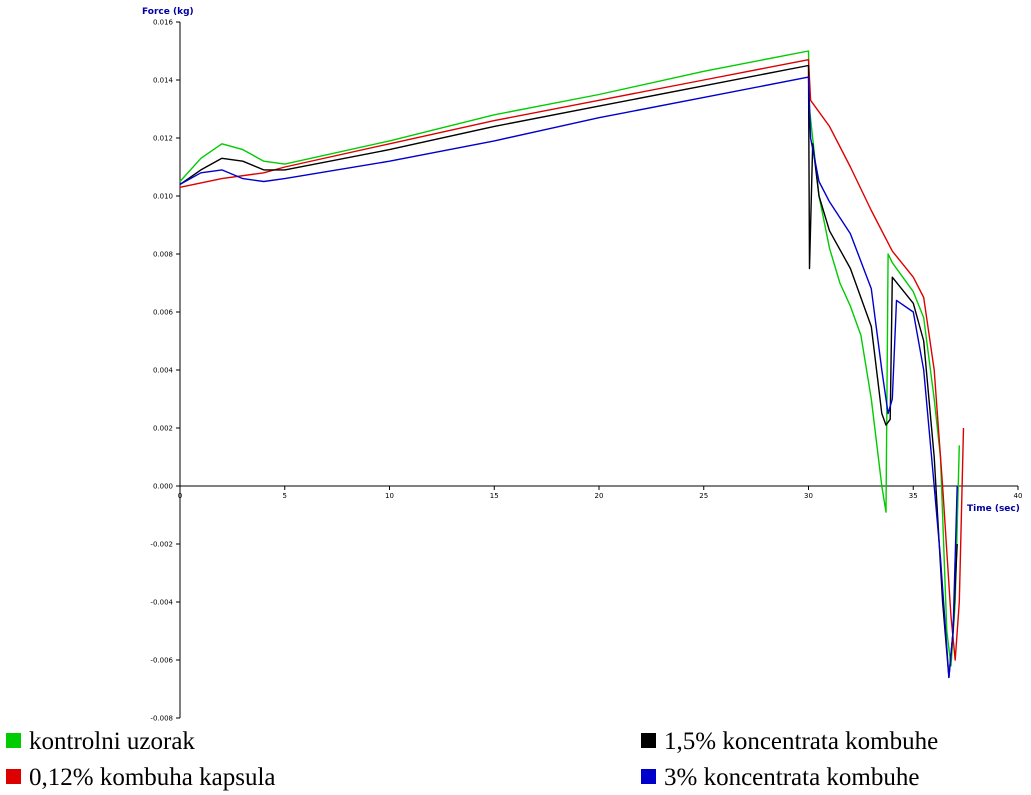 Image resolution: width=1031 pixels, height=795 pixels. Describe the element at coordinates (161, 603) in the screenshot. I see `y-tick-label: -0.004` at that location.